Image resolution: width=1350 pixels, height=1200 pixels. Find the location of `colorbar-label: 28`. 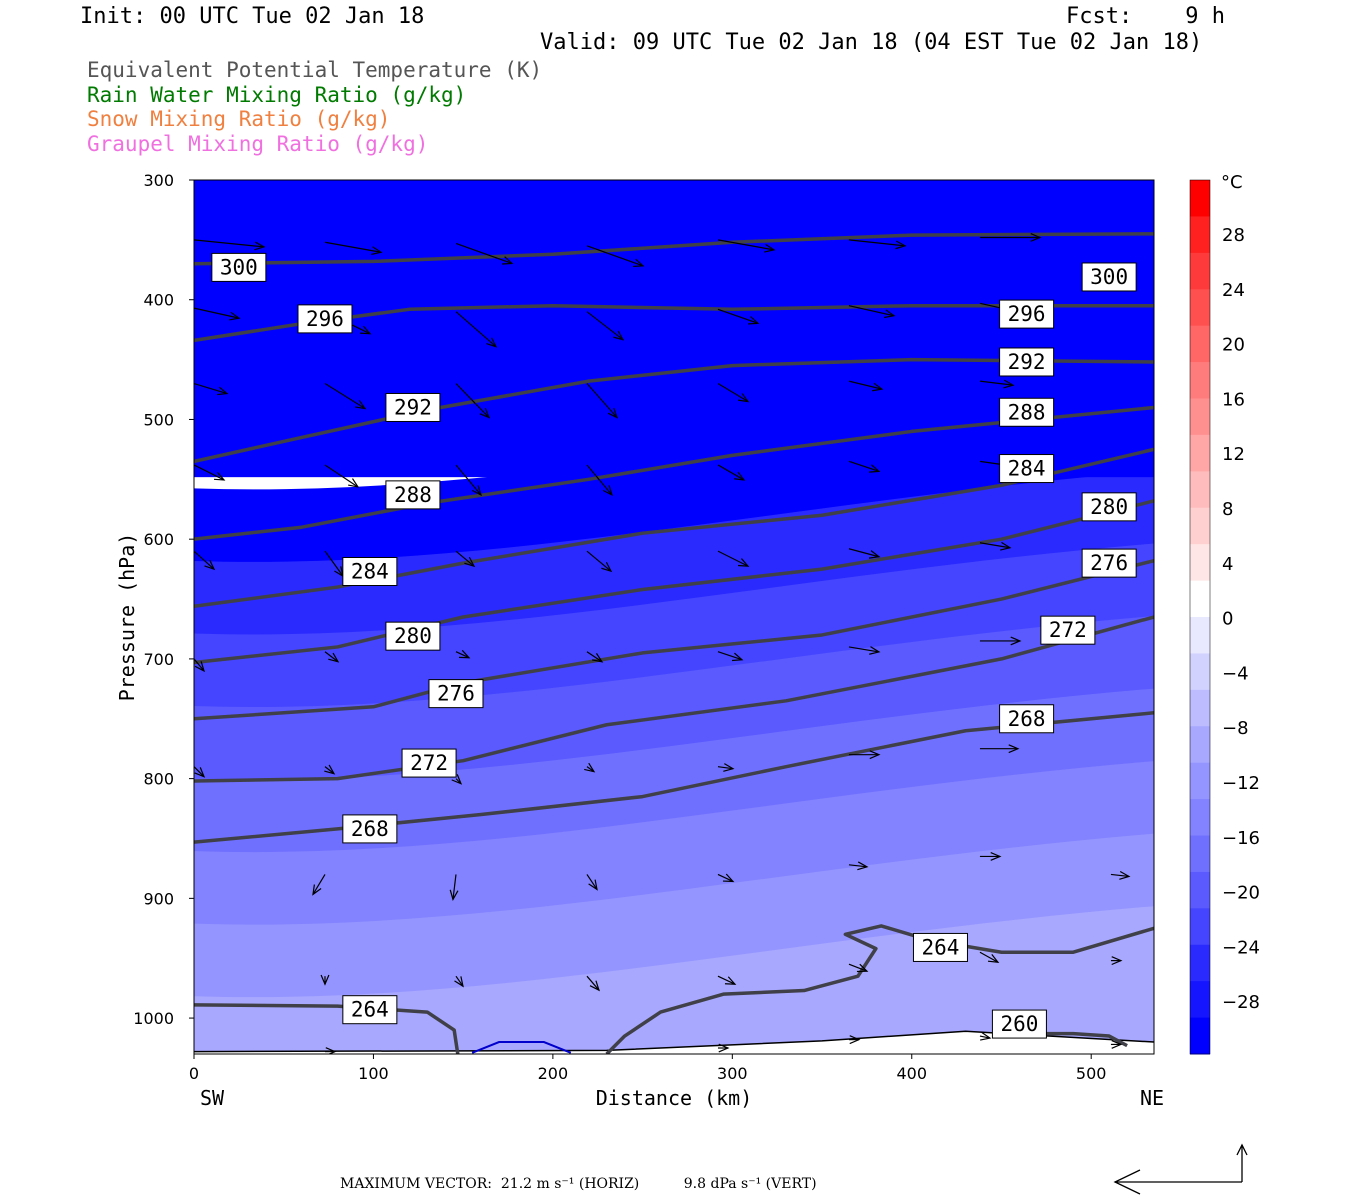

colorbar-label: 28 is located at coordinates (1233, 235).